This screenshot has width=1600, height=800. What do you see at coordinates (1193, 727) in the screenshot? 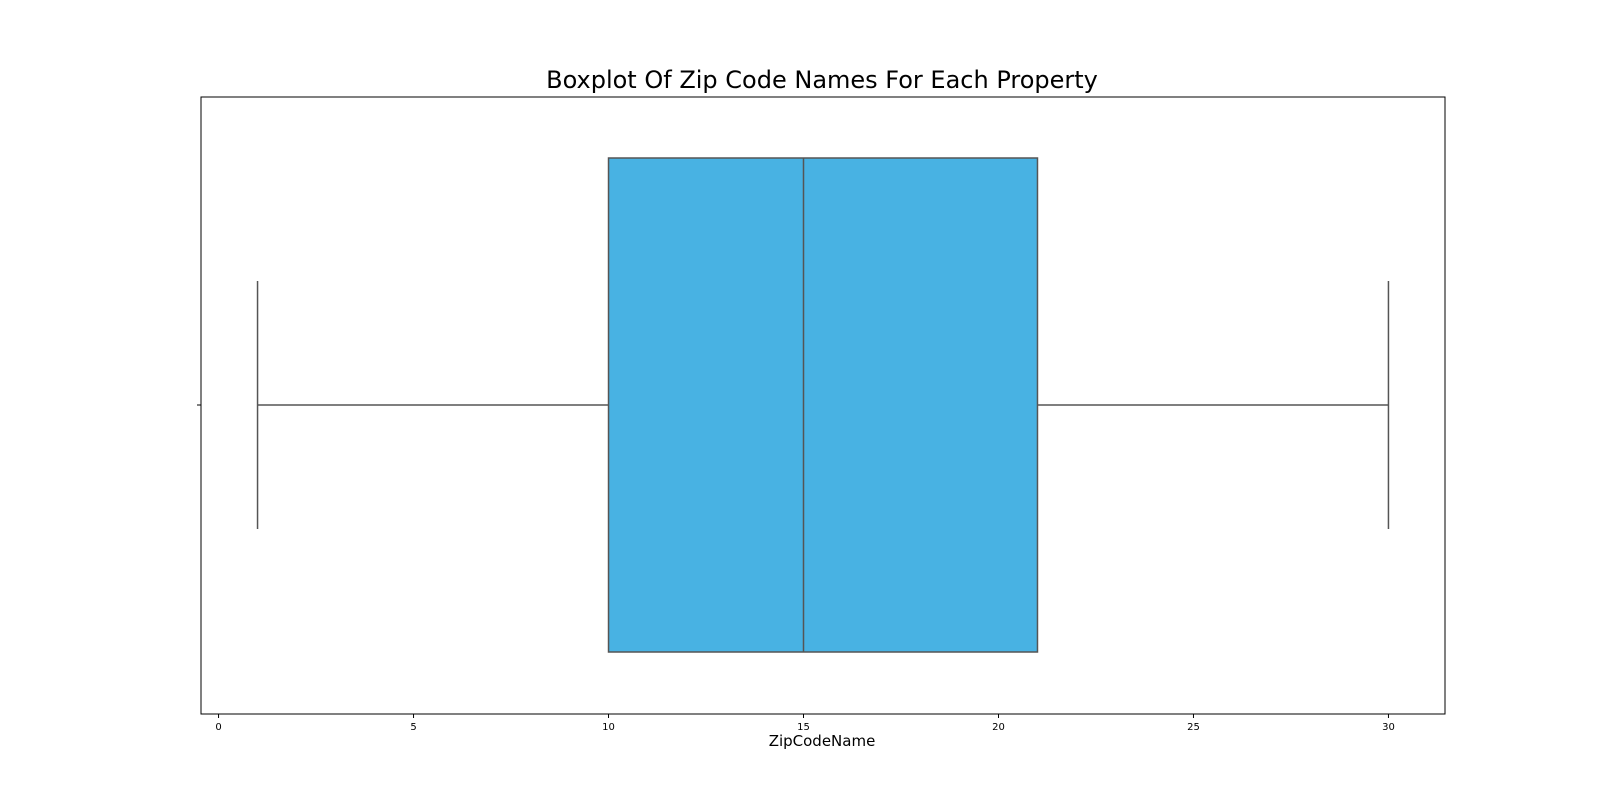
I see `x-tick-label: 25` at bounding box center [1193, 727].